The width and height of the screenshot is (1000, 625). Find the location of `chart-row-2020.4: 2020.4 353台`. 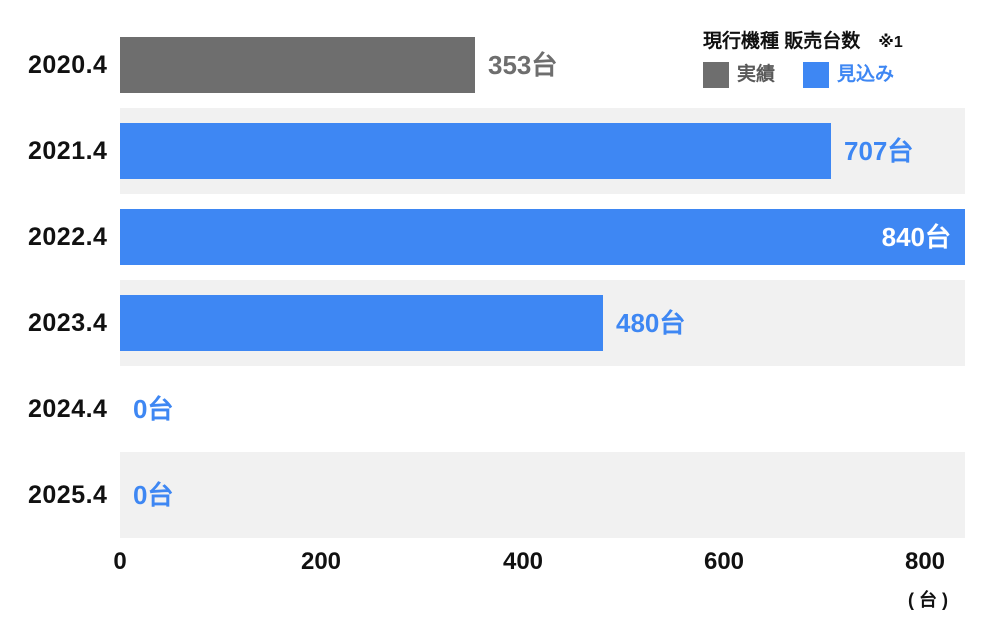

chart-row-2020.4: 2020.4 353台 is located at coordinates (500, 65).